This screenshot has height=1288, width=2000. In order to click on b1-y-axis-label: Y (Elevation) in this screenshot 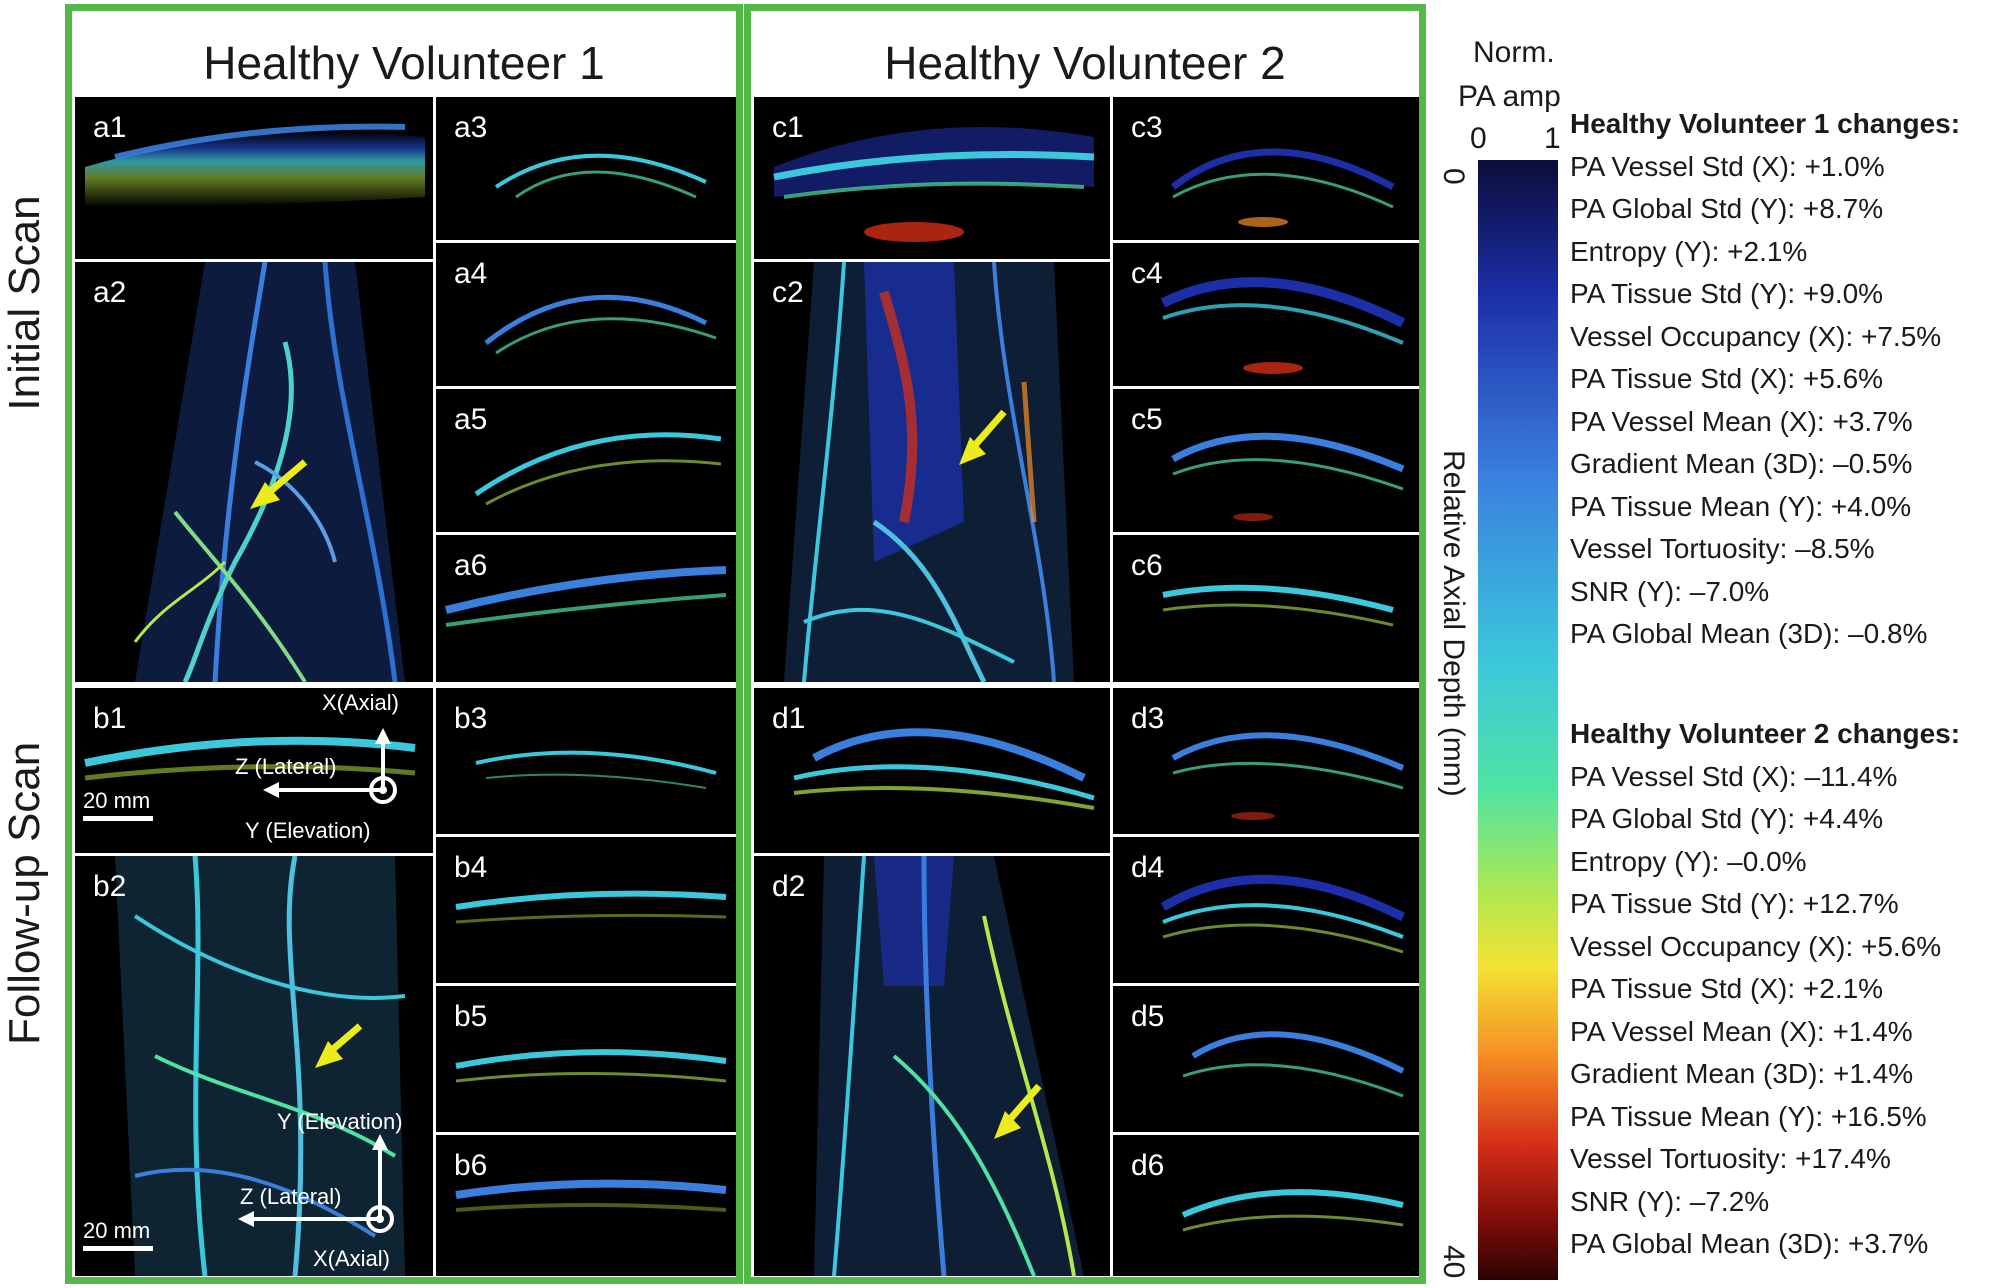, I will do `click(308, 830)`.